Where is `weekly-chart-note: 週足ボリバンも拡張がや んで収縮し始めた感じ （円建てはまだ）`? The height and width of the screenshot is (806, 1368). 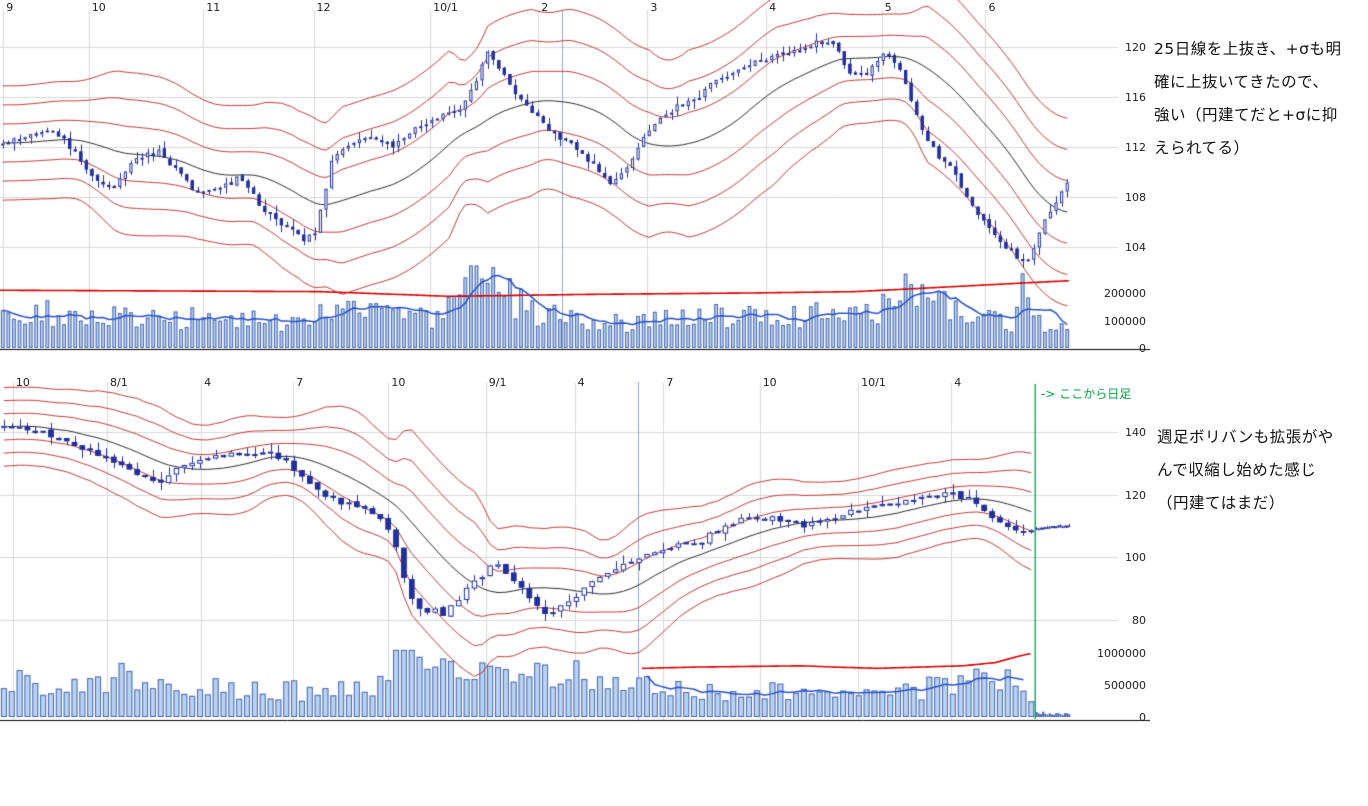
weekly-chart-note: 週足ボリバンも拡張がや んで収縮し始めた感じ （円建てはまだ） is located at coordinates (1257, 470).